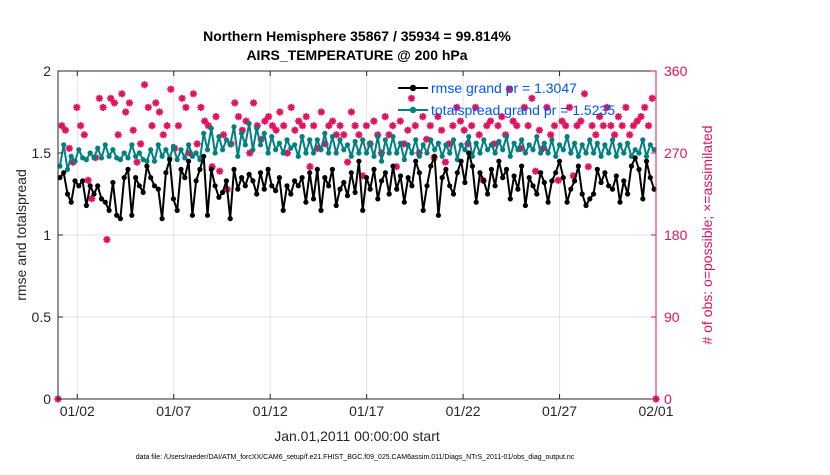 The height and width of the screenshot is (475, 830). Describe the element at coordinates (676, 153) in the screenshot. I see `y-right-tick-label: 270` at that location.